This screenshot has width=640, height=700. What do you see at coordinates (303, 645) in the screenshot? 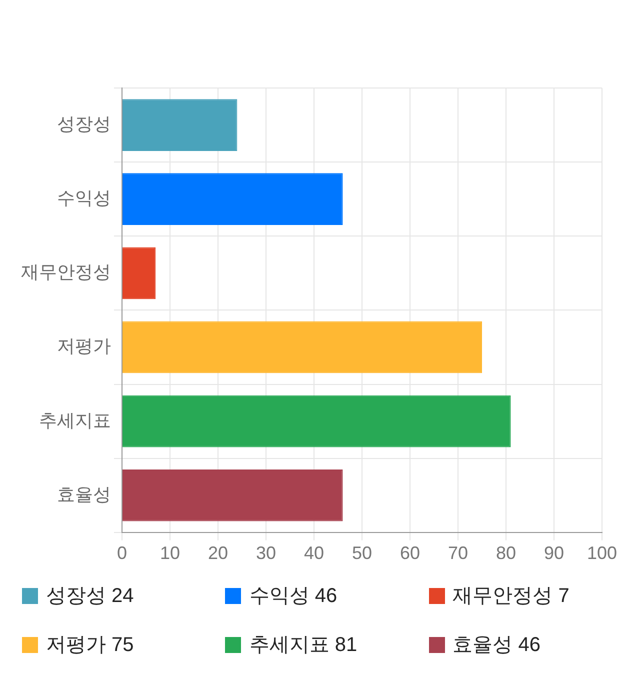
I see `text: 추세지표 81` at bounding box center [303, 645].